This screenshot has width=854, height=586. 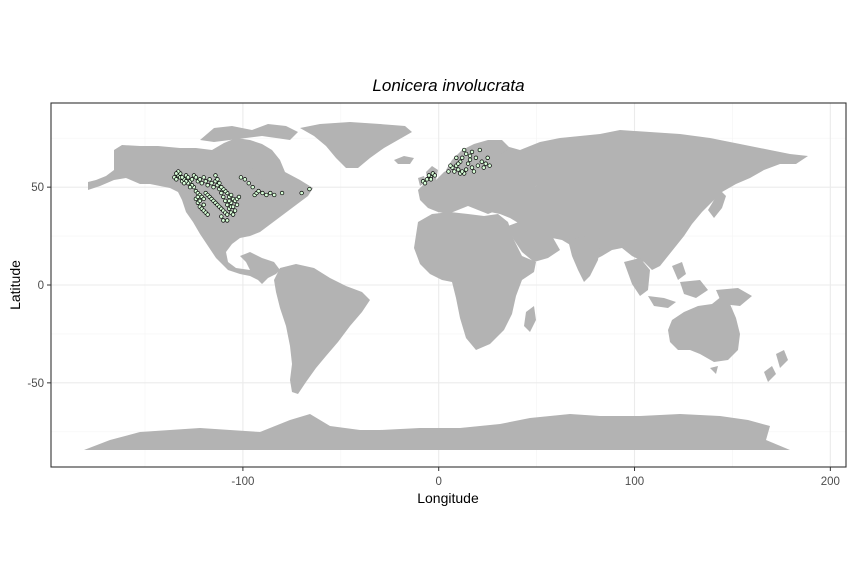 I want to click on y-tick-label: -50, so click(x=35, y=384).